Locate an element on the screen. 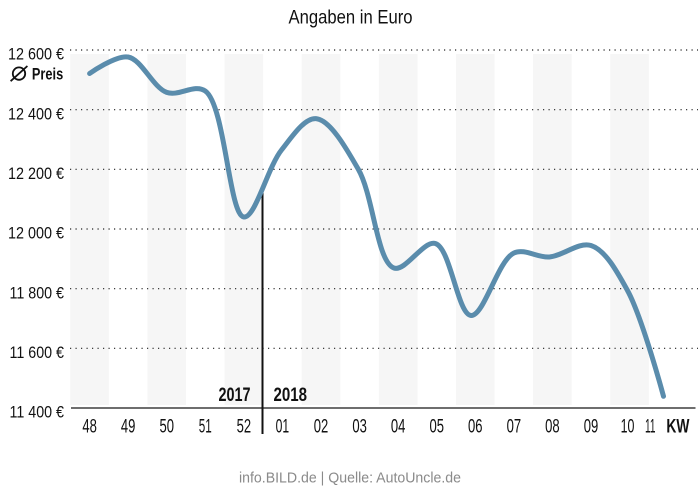  svg-text: 2018 is located at coordinates (291, 395).